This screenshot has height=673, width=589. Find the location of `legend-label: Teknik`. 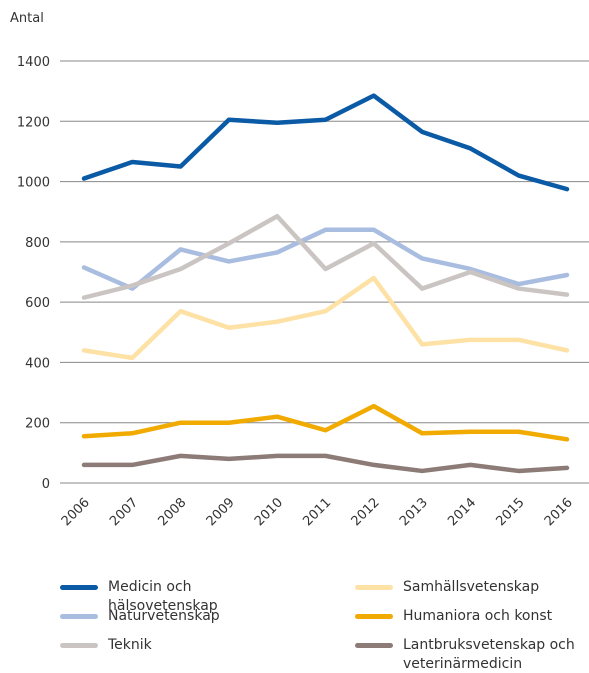

legend-label: Teknik is located at coordinates (130, 645).